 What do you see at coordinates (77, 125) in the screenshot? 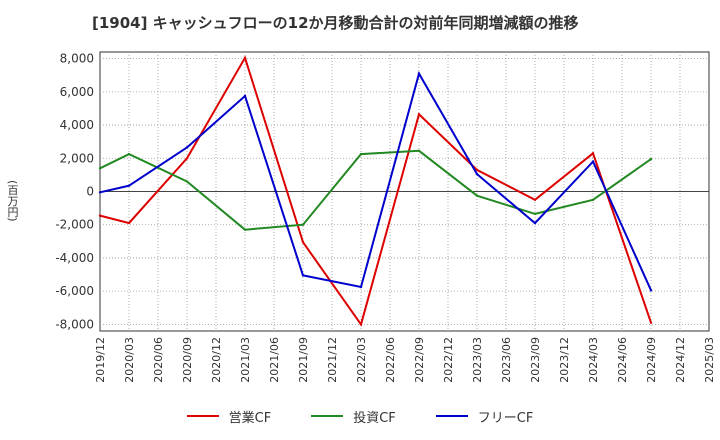
I see `y-tick-label: 4,000` at bounding box center [77, 125].